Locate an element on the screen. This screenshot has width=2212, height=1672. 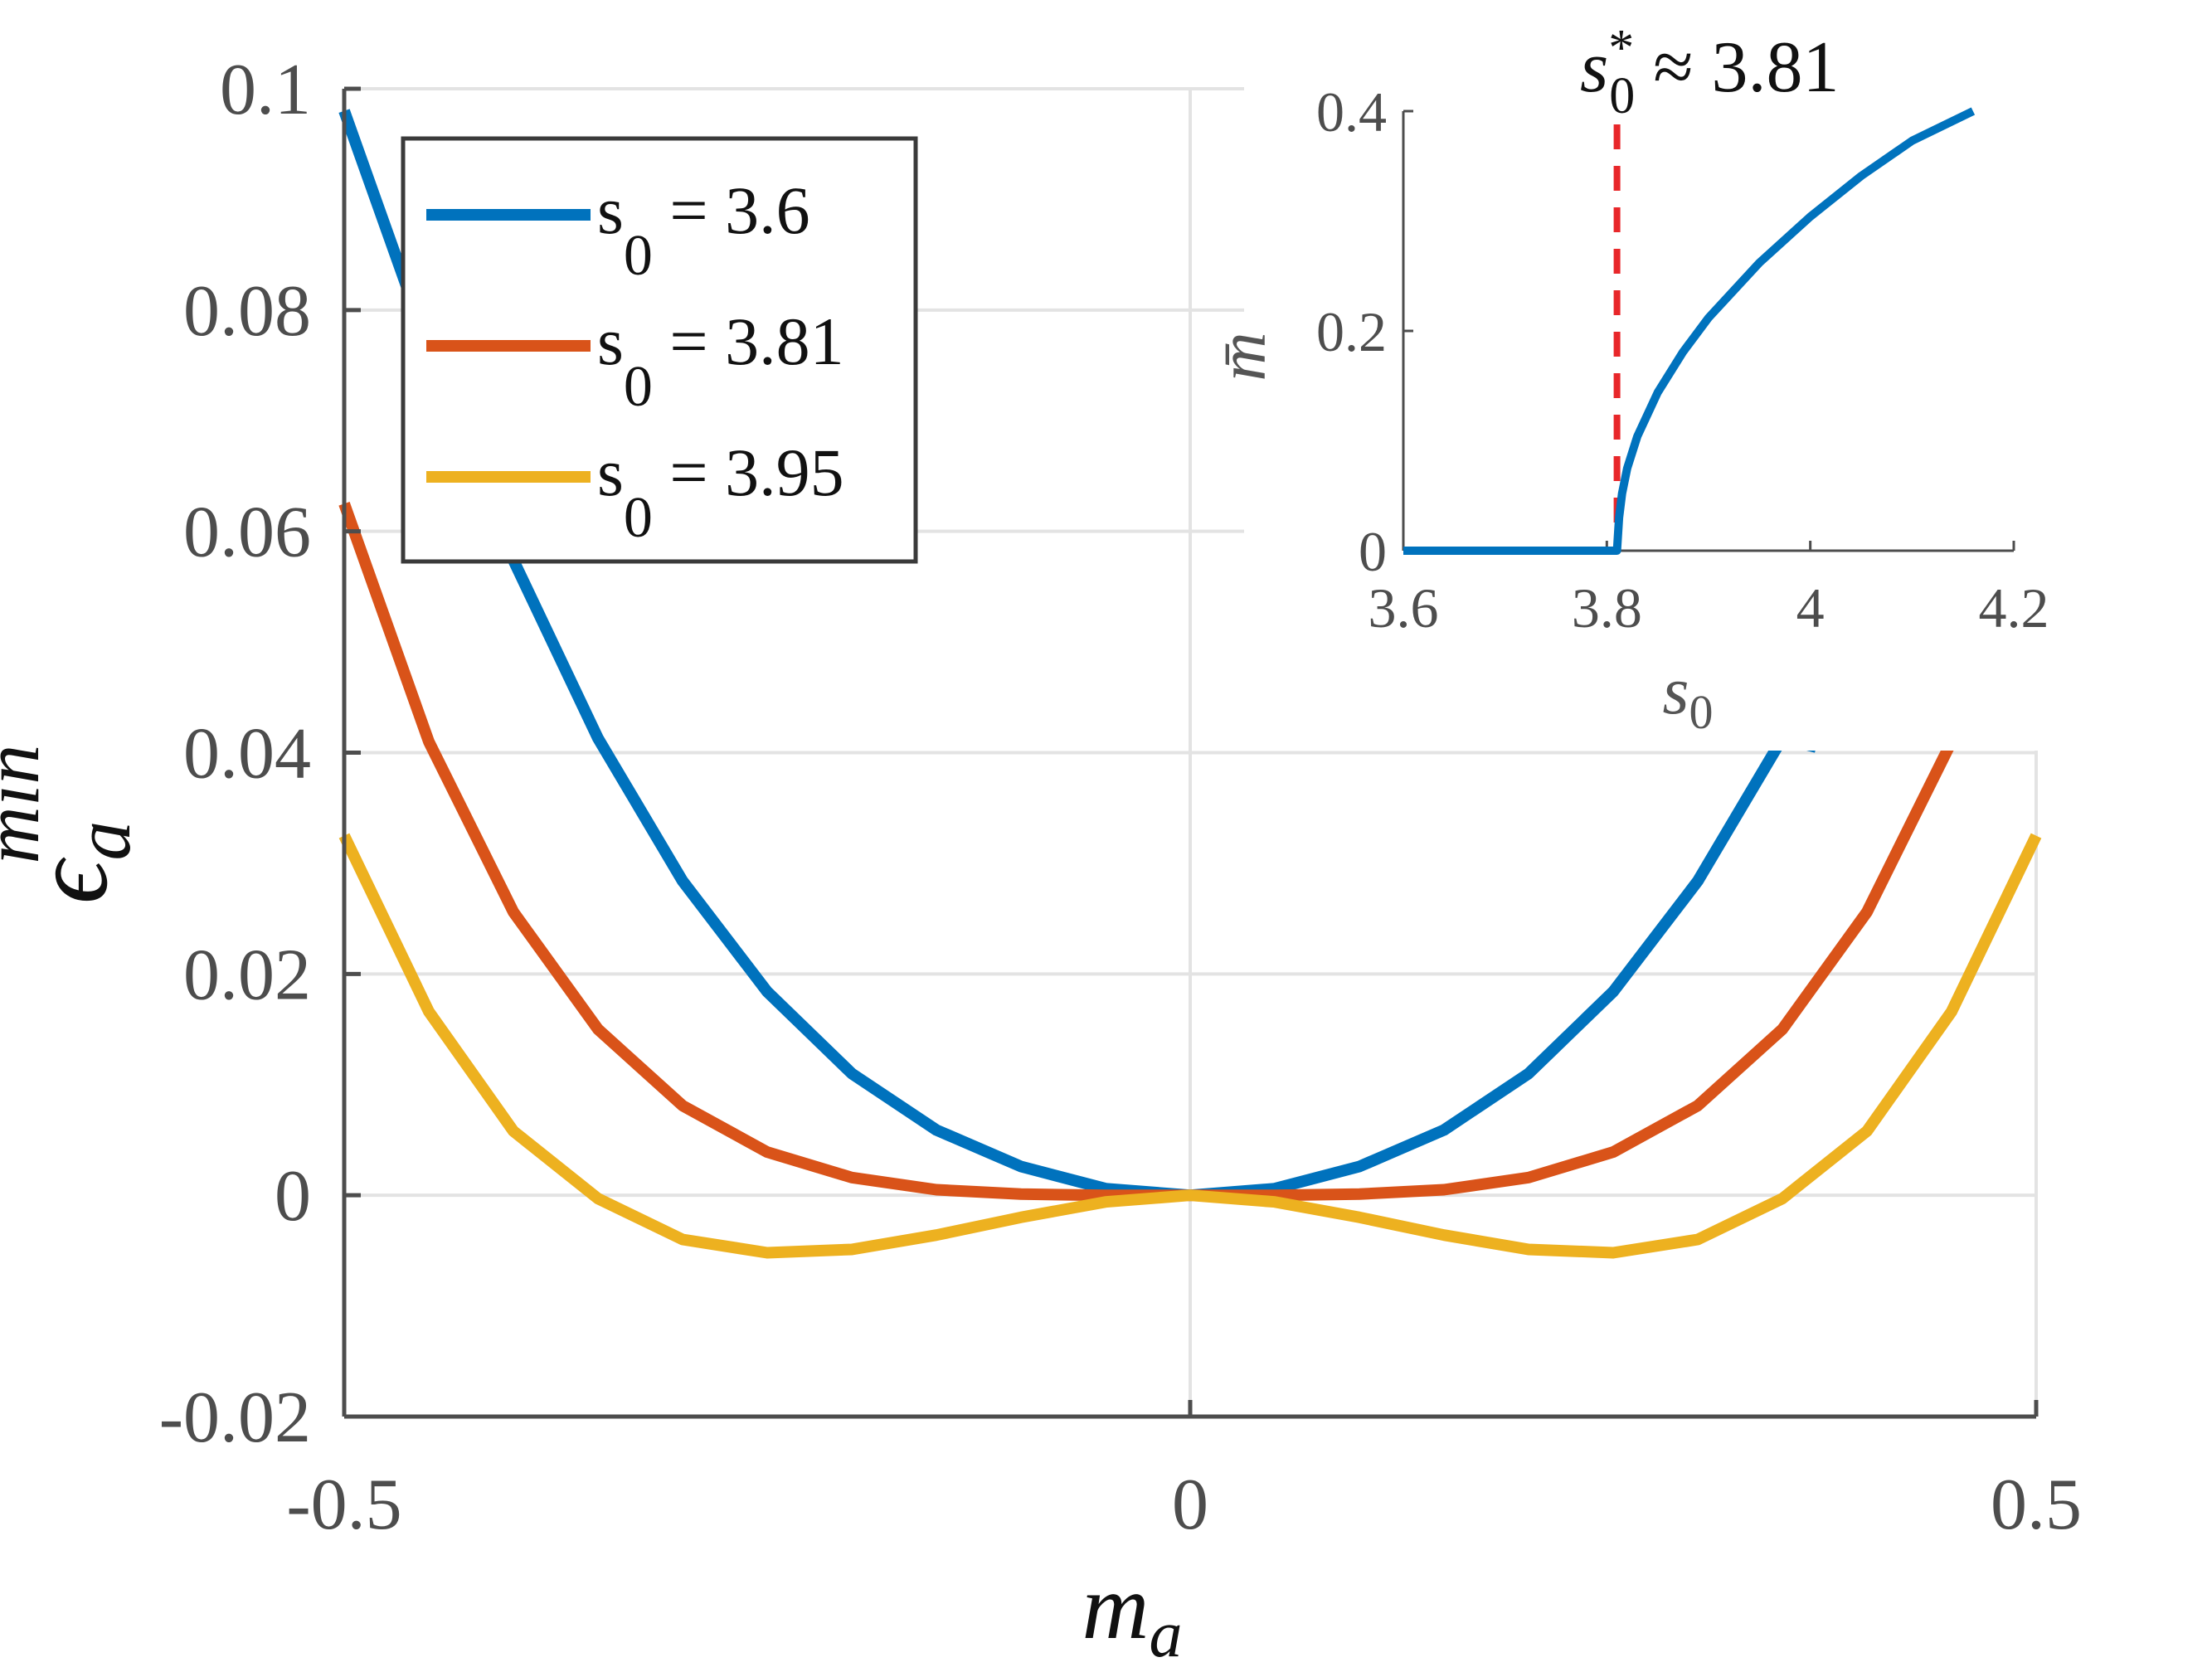
y-tick-label-4: 0.06 is located at coordinates (247, 533).